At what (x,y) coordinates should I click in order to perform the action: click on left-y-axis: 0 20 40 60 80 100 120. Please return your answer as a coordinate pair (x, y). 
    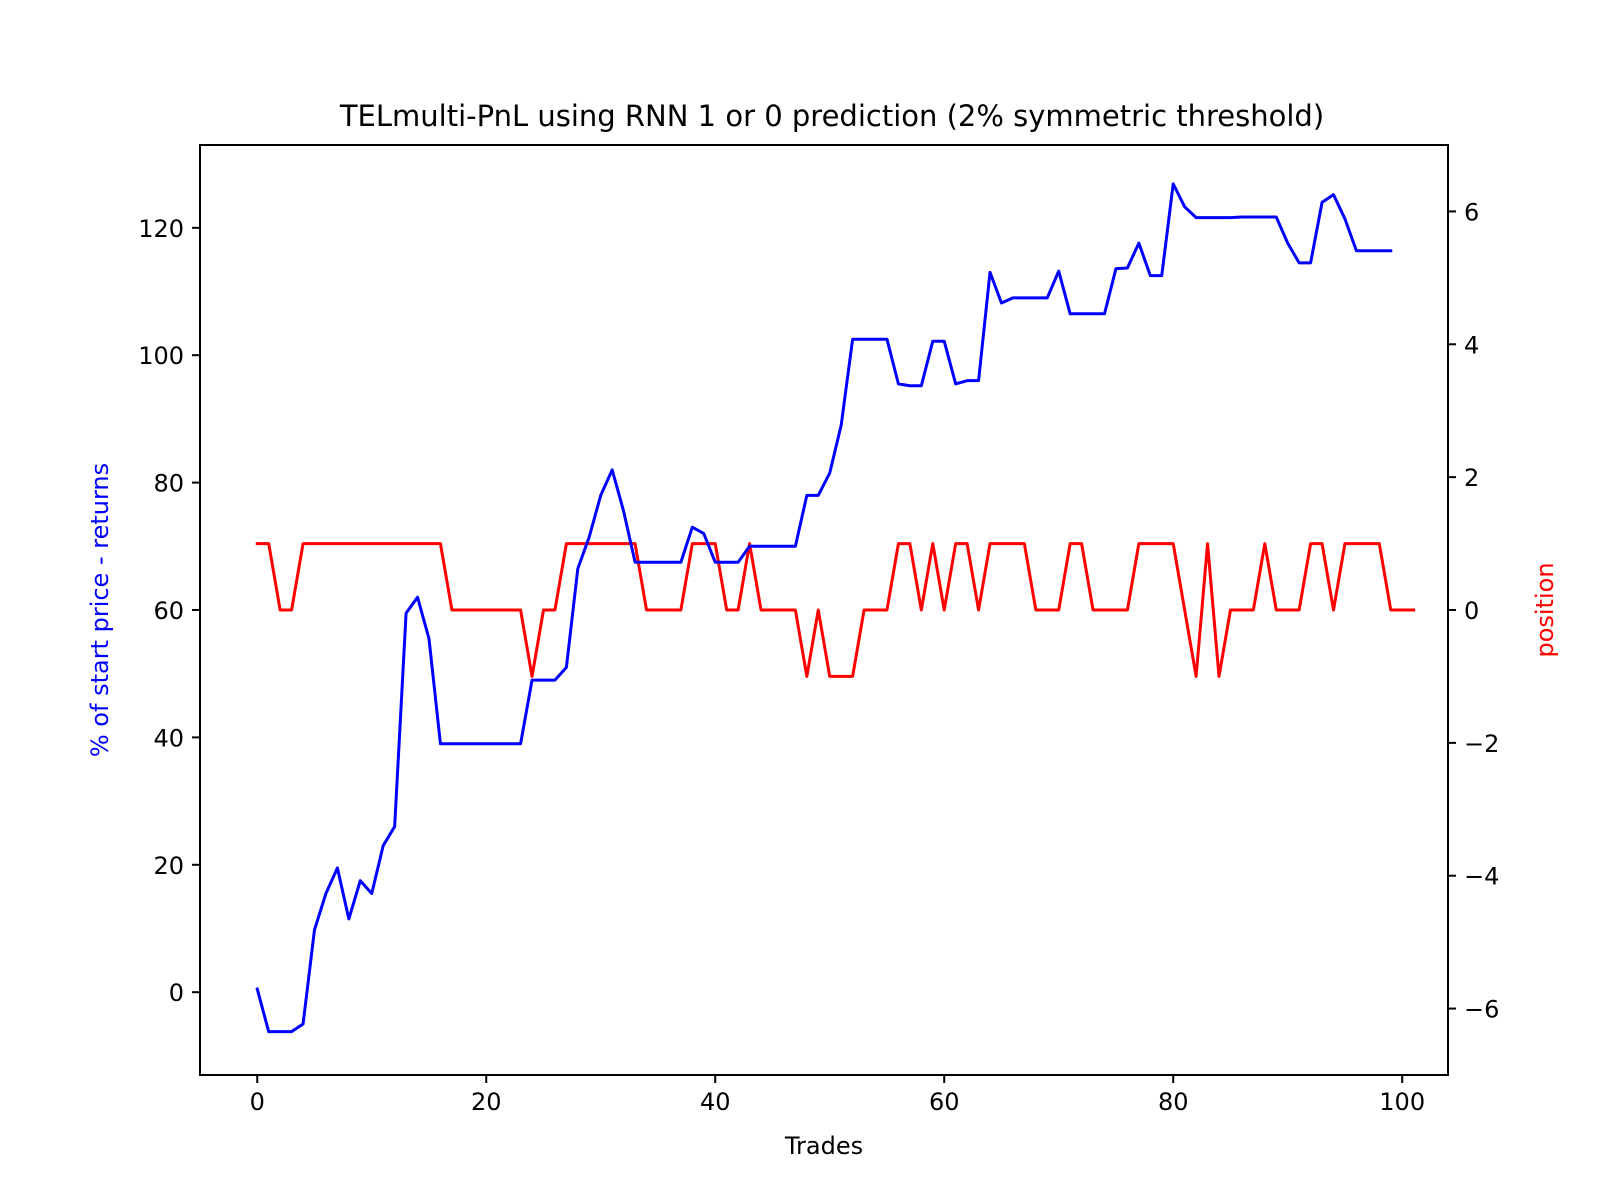
    Looking at the image, I should click on (169, 611).